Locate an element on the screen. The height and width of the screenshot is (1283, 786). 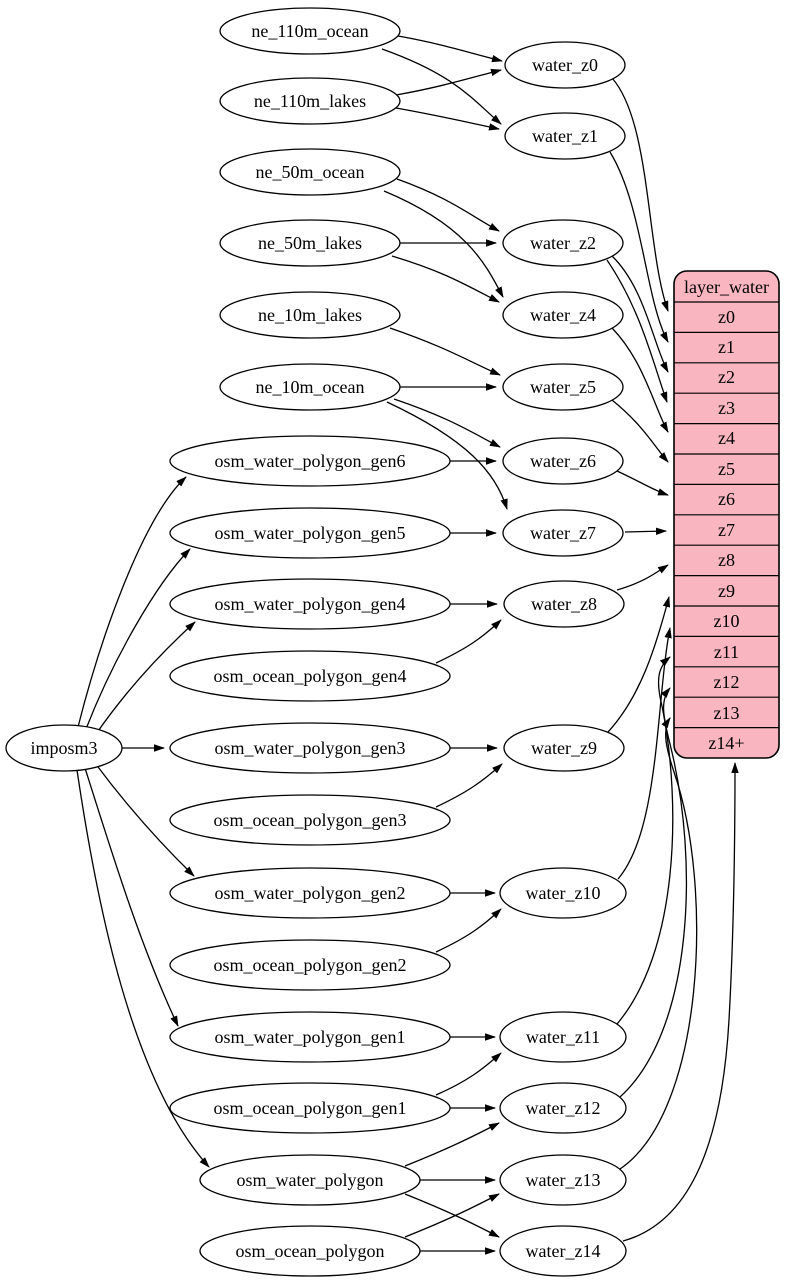
edge-water_z9-to-row-z9 is located at coordinates (639, 664).